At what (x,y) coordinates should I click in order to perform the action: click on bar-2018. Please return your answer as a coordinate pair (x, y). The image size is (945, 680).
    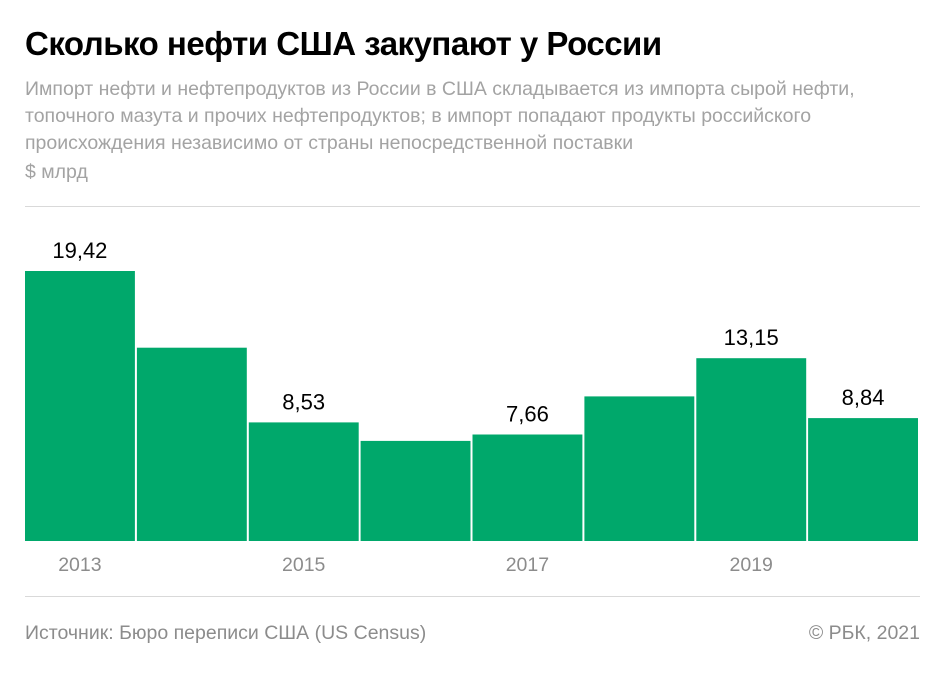
    Looking at the image, I should click on (639, 468).